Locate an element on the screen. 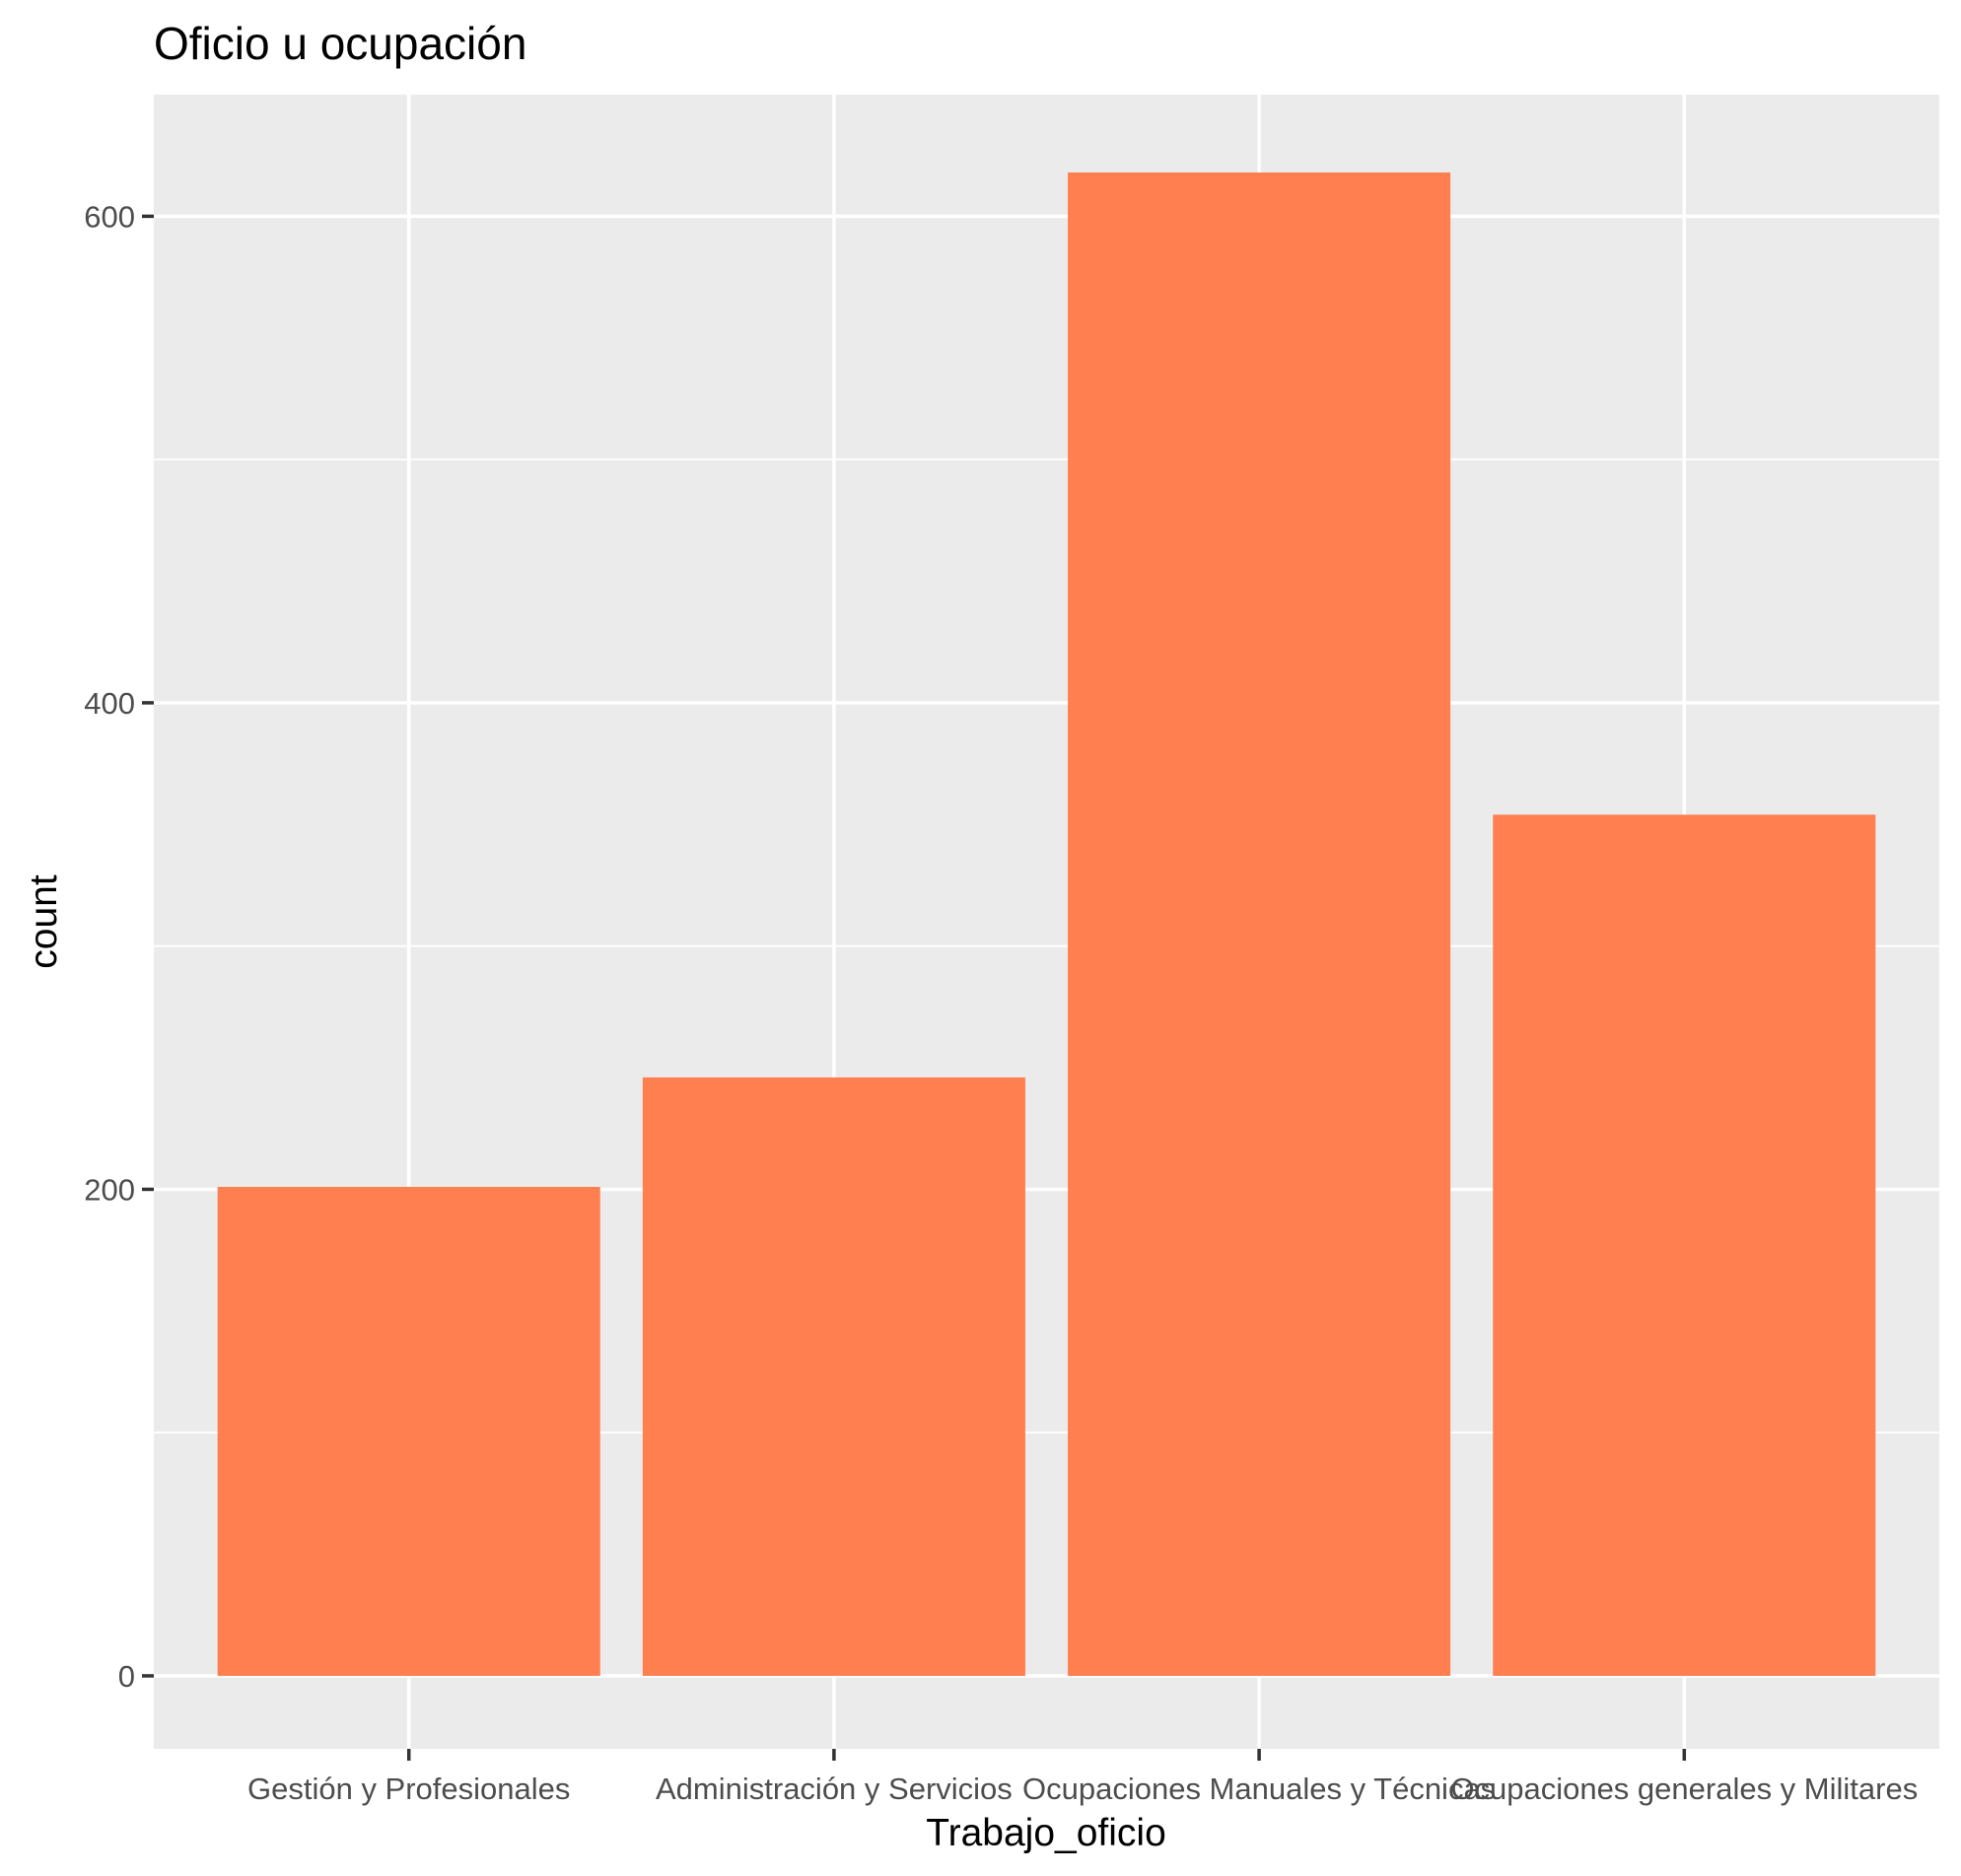 The image size is (1961, 1876). y-tick-label: 400 is located at coordinates (109, 703).